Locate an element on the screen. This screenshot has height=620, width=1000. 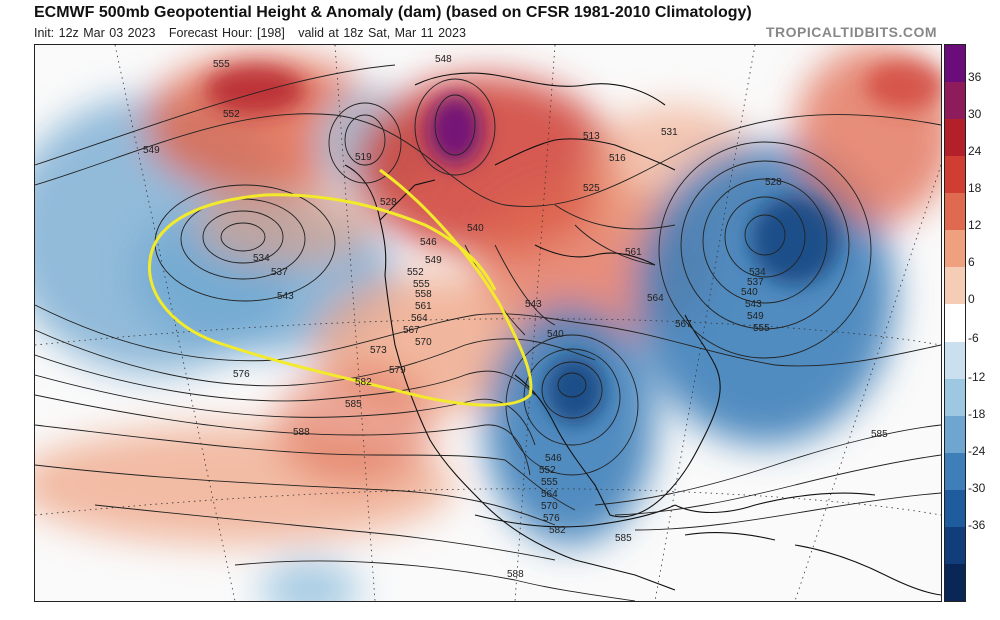
forecast-hour: Forecast Hour: [198] is located at coordinates (226, 33).